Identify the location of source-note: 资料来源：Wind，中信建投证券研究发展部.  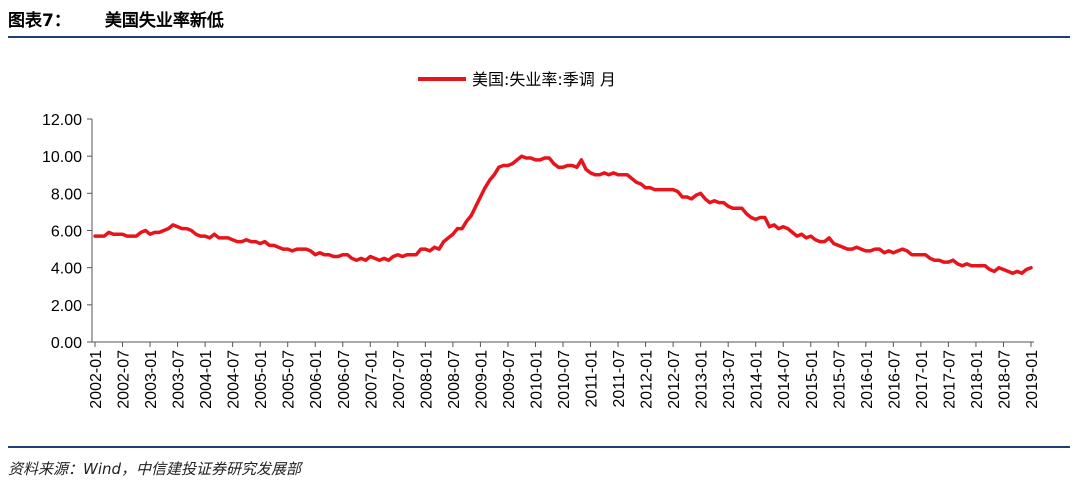
(155, 469).